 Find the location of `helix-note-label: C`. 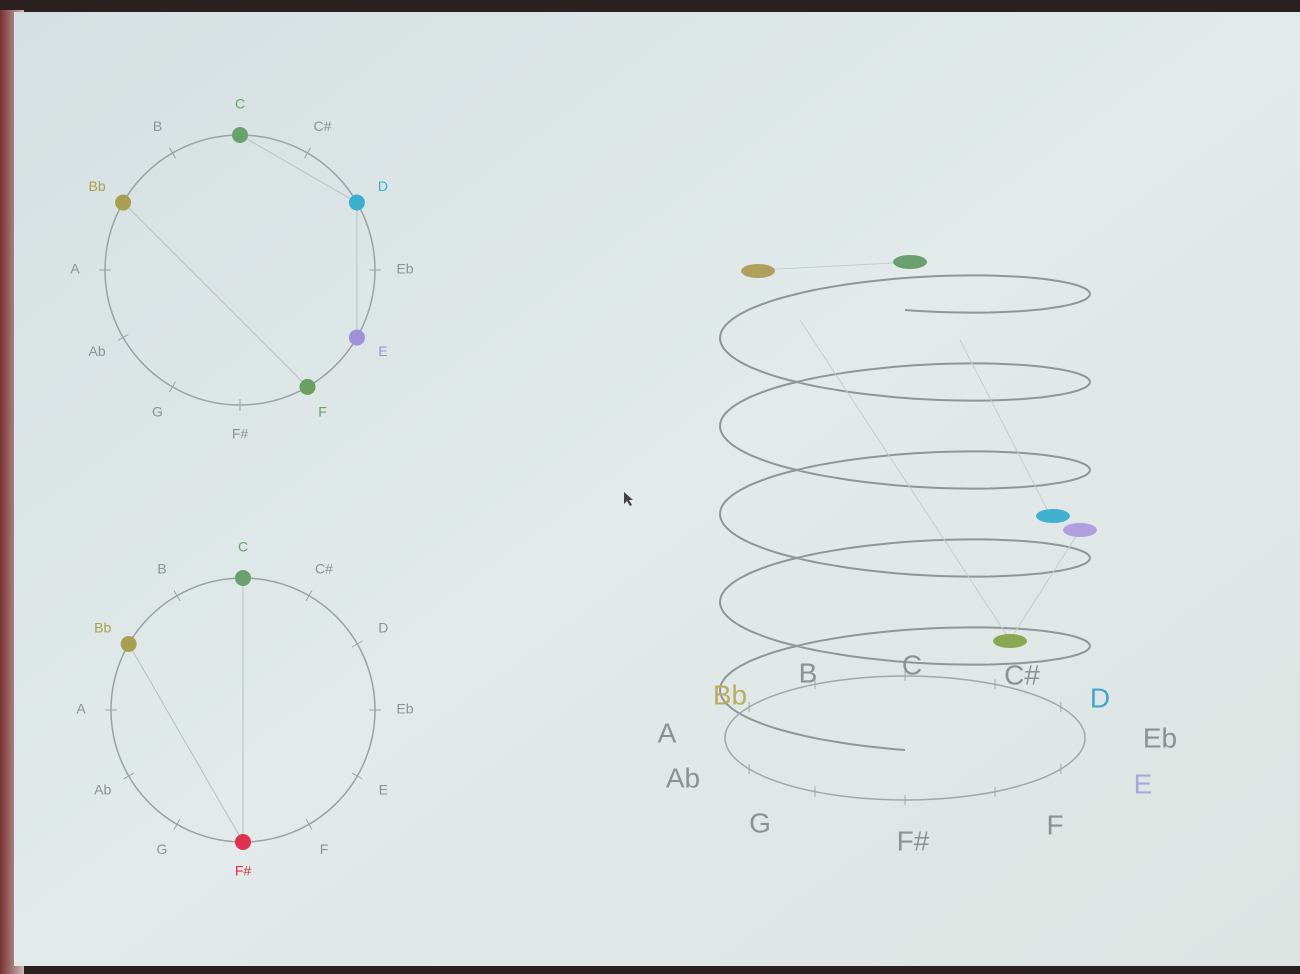

helix-note-label: C is located at coordinates (912, 664).